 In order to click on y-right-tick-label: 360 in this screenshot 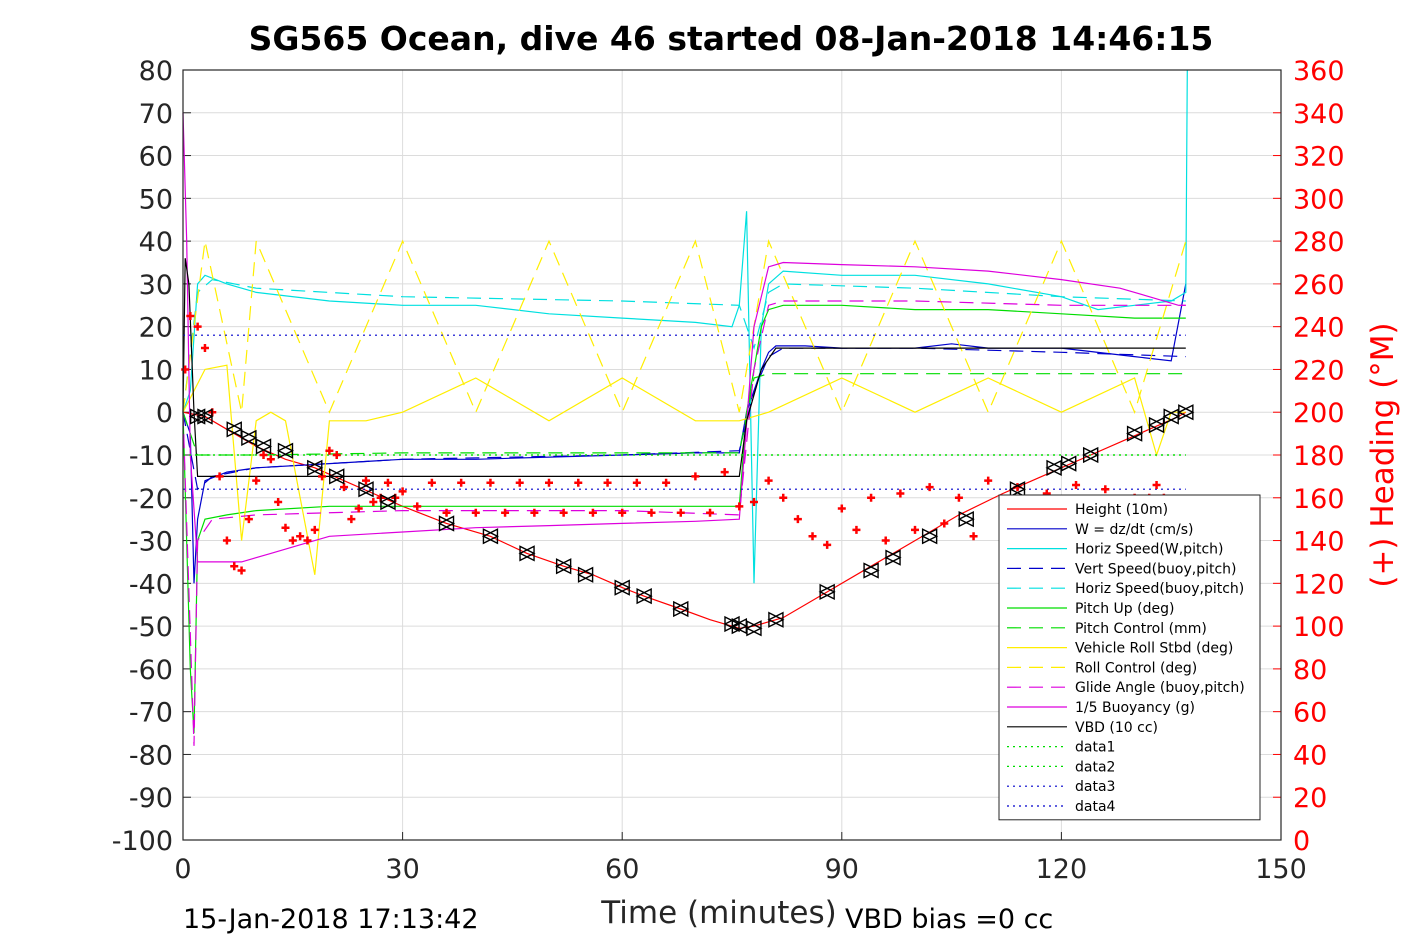, I will do `click(1319, 71)`.